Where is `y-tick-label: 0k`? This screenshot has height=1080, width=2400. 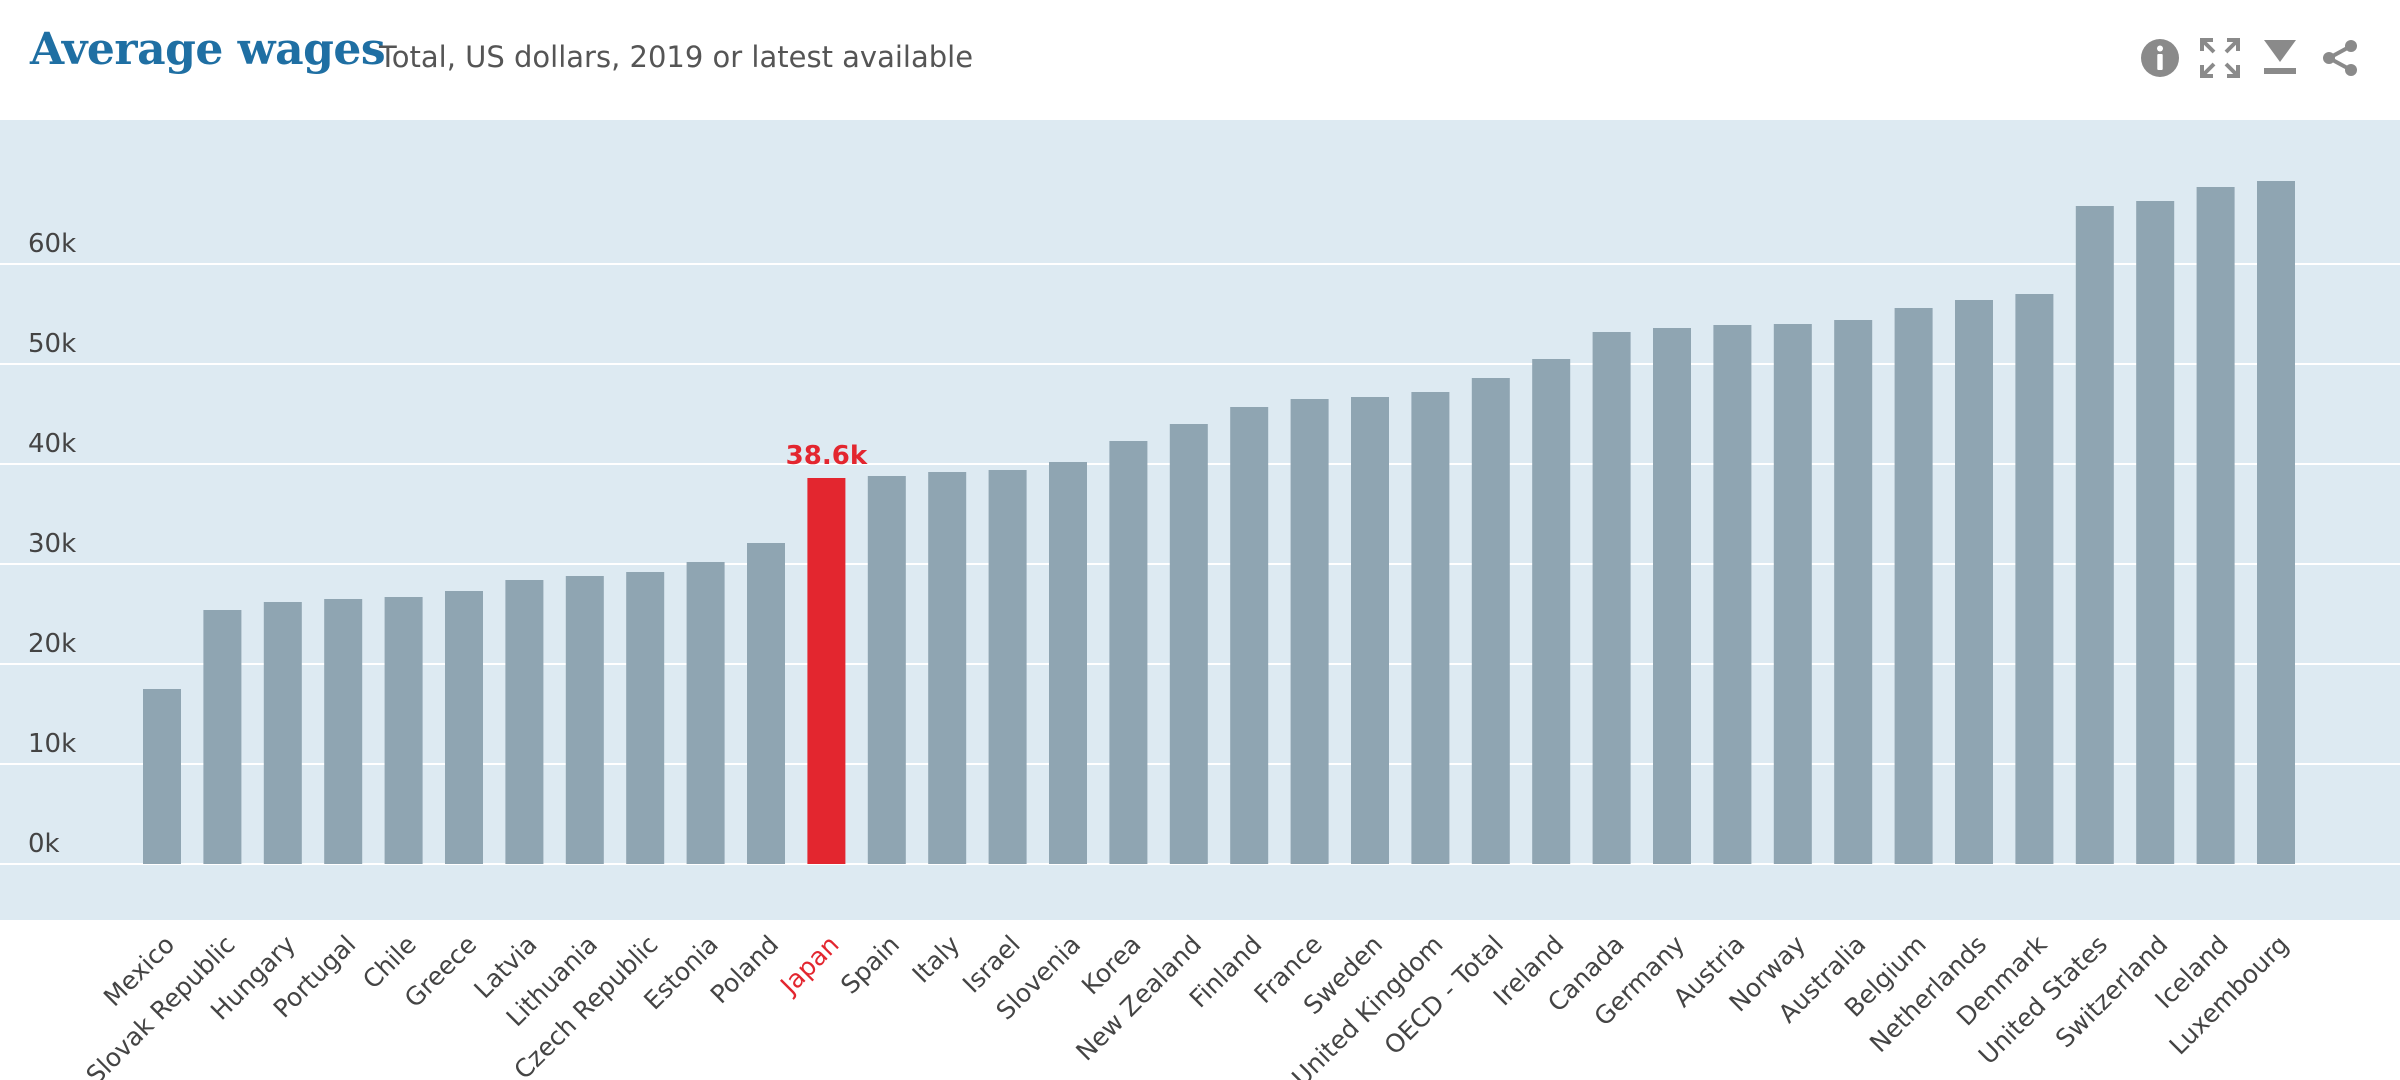 y-tick-label: 0k is located at coordinates (44, 844).